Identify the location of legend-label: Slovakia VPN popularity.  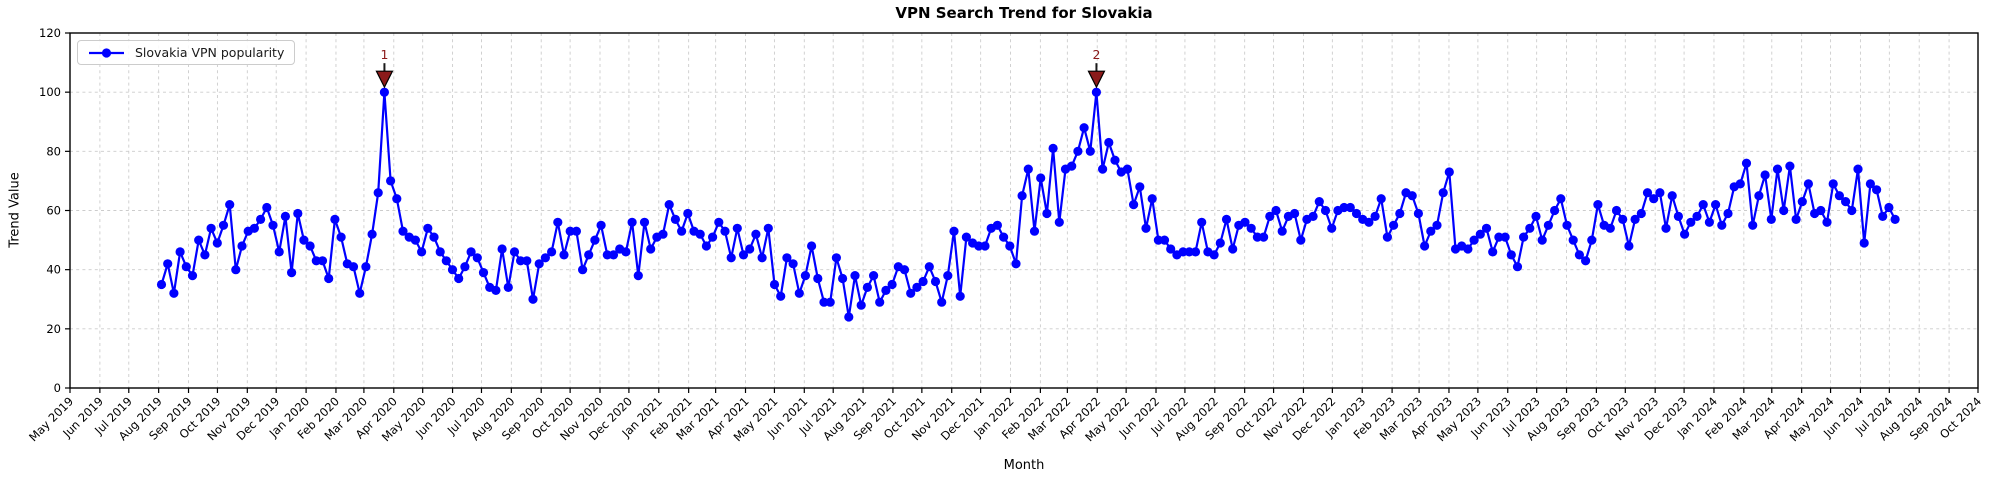
(210, 52).